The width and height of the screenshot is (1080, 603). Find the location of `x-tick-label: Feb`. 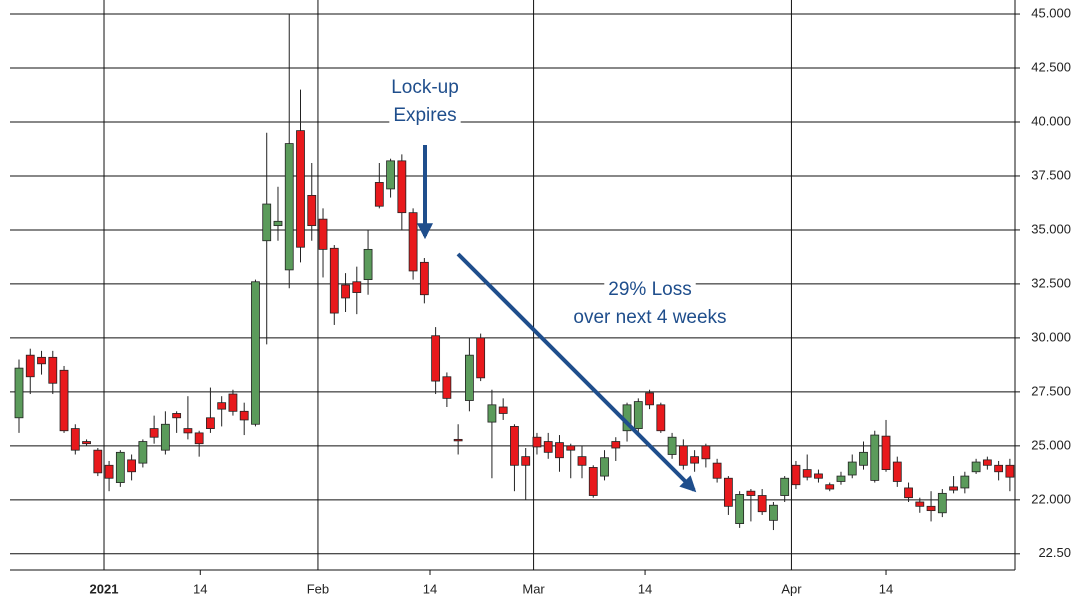

x-tick-label: Feb is located at coordinates (318, 588).